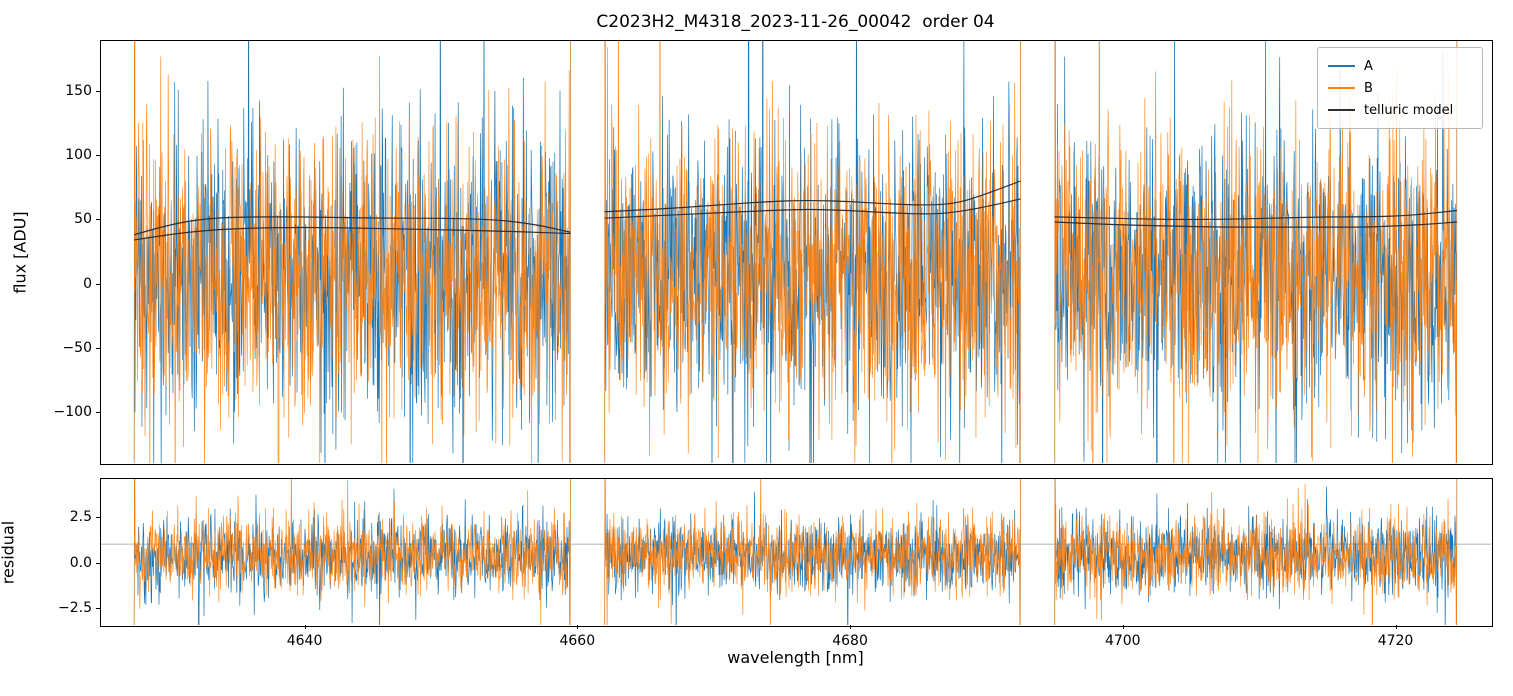  What do you see at coordinates (1122, 641) in the screenshot?
I see `x-tick-label: 4700` at bounding box center [1122, 641].